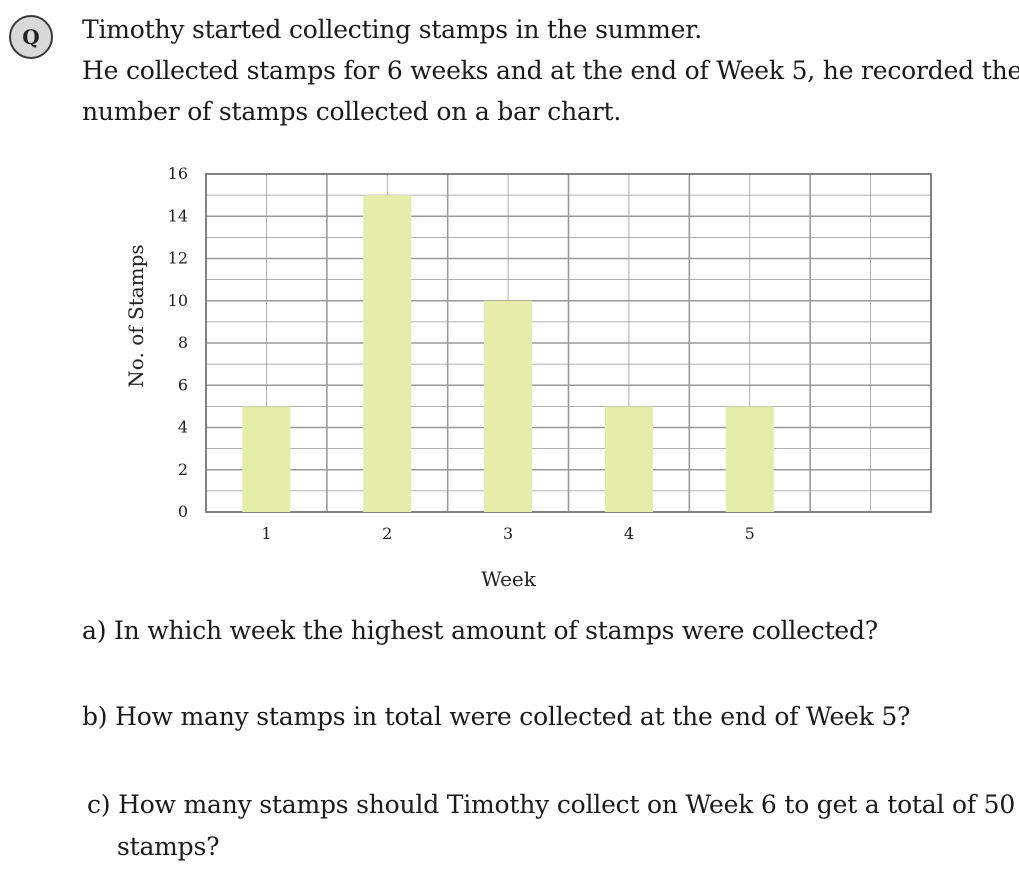 The image size is (1019, 880). I want to click on y-tick-label: 10, so click(178, 300).